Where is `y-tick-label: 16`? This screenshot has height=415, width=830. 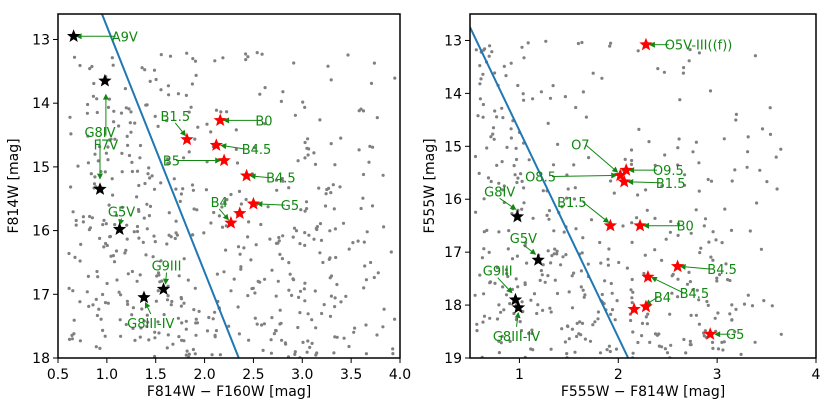
y-tick-label: 16 is located at coordinates (453, 200).